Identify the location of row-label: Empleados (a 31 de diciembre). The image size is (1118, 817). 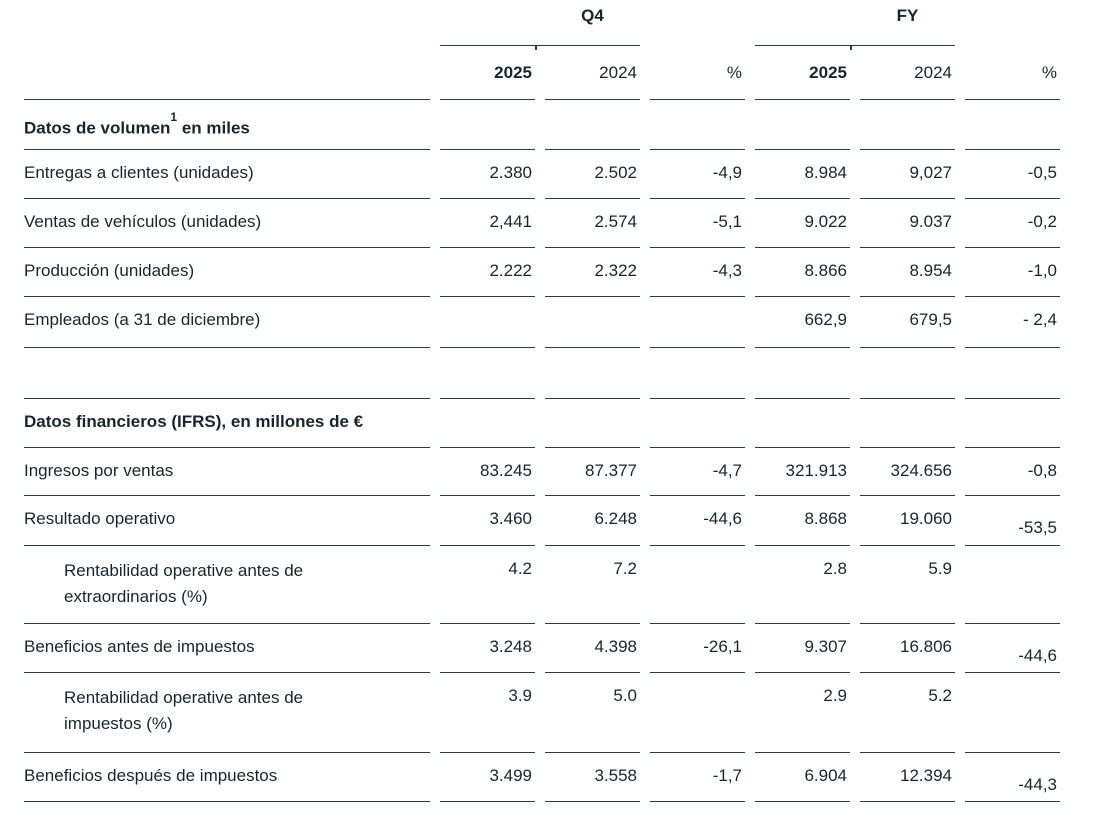
(227, 321).